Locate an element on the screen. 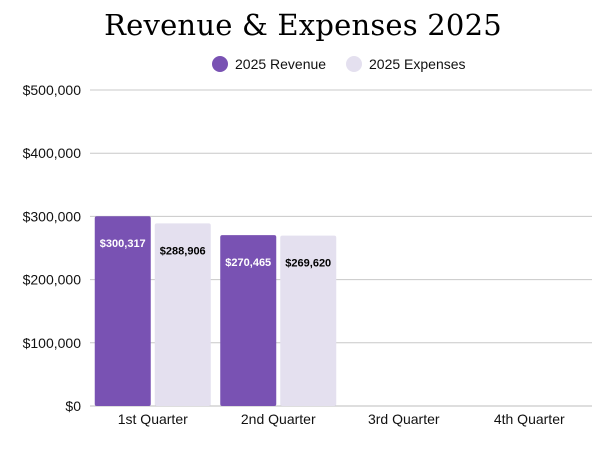  y-tick-label: $300,000 is located at coordinates (52, 216).